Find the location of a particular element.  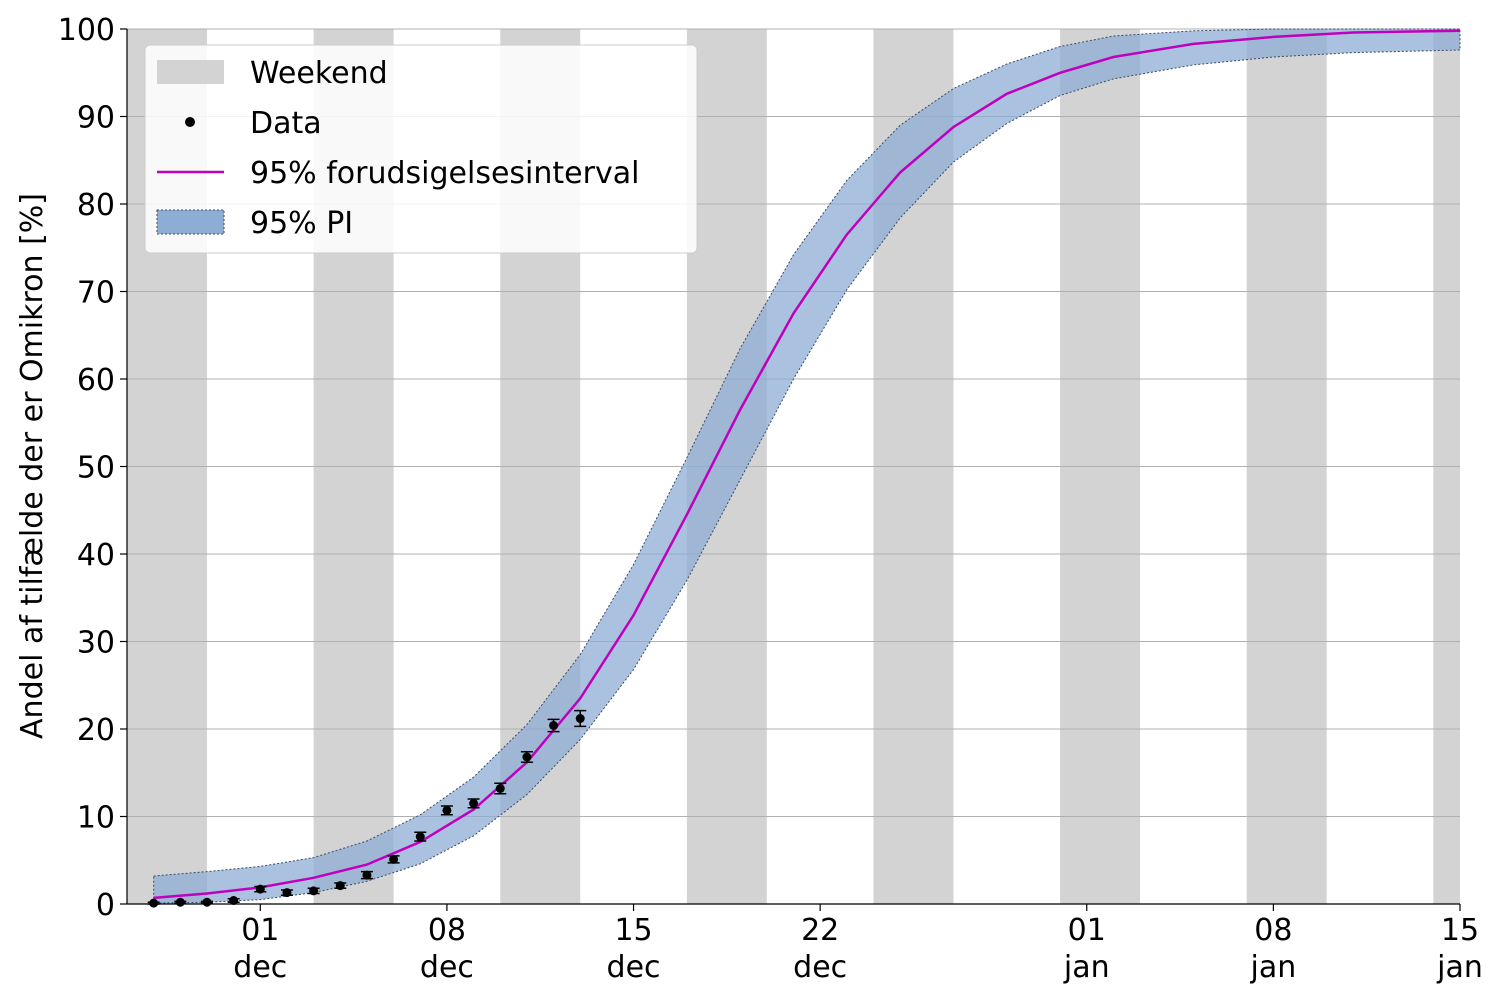

y-tick-label: 0 is located at coordinates (105, 905).